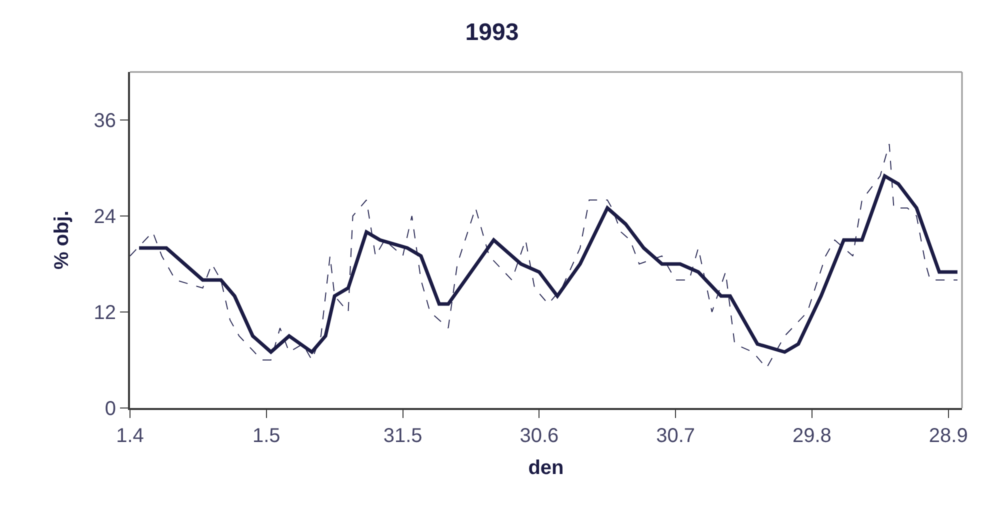 The image size is (984, 527). I want to click on y-tick-label: 24, so click(105, 217).